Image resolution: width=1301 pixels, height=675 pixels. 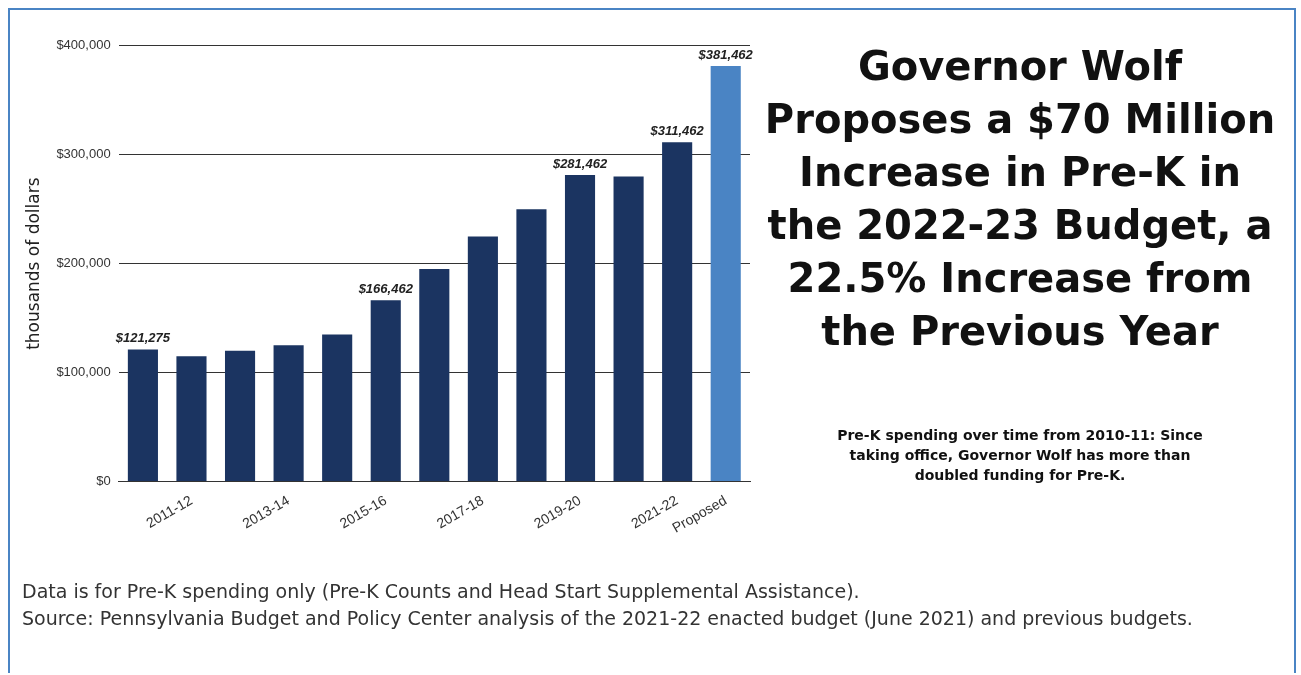 What do you see at coordinates (142, 338) in the screenshot?
I see `data-label: $121,275` at bounding box center [142, 338].